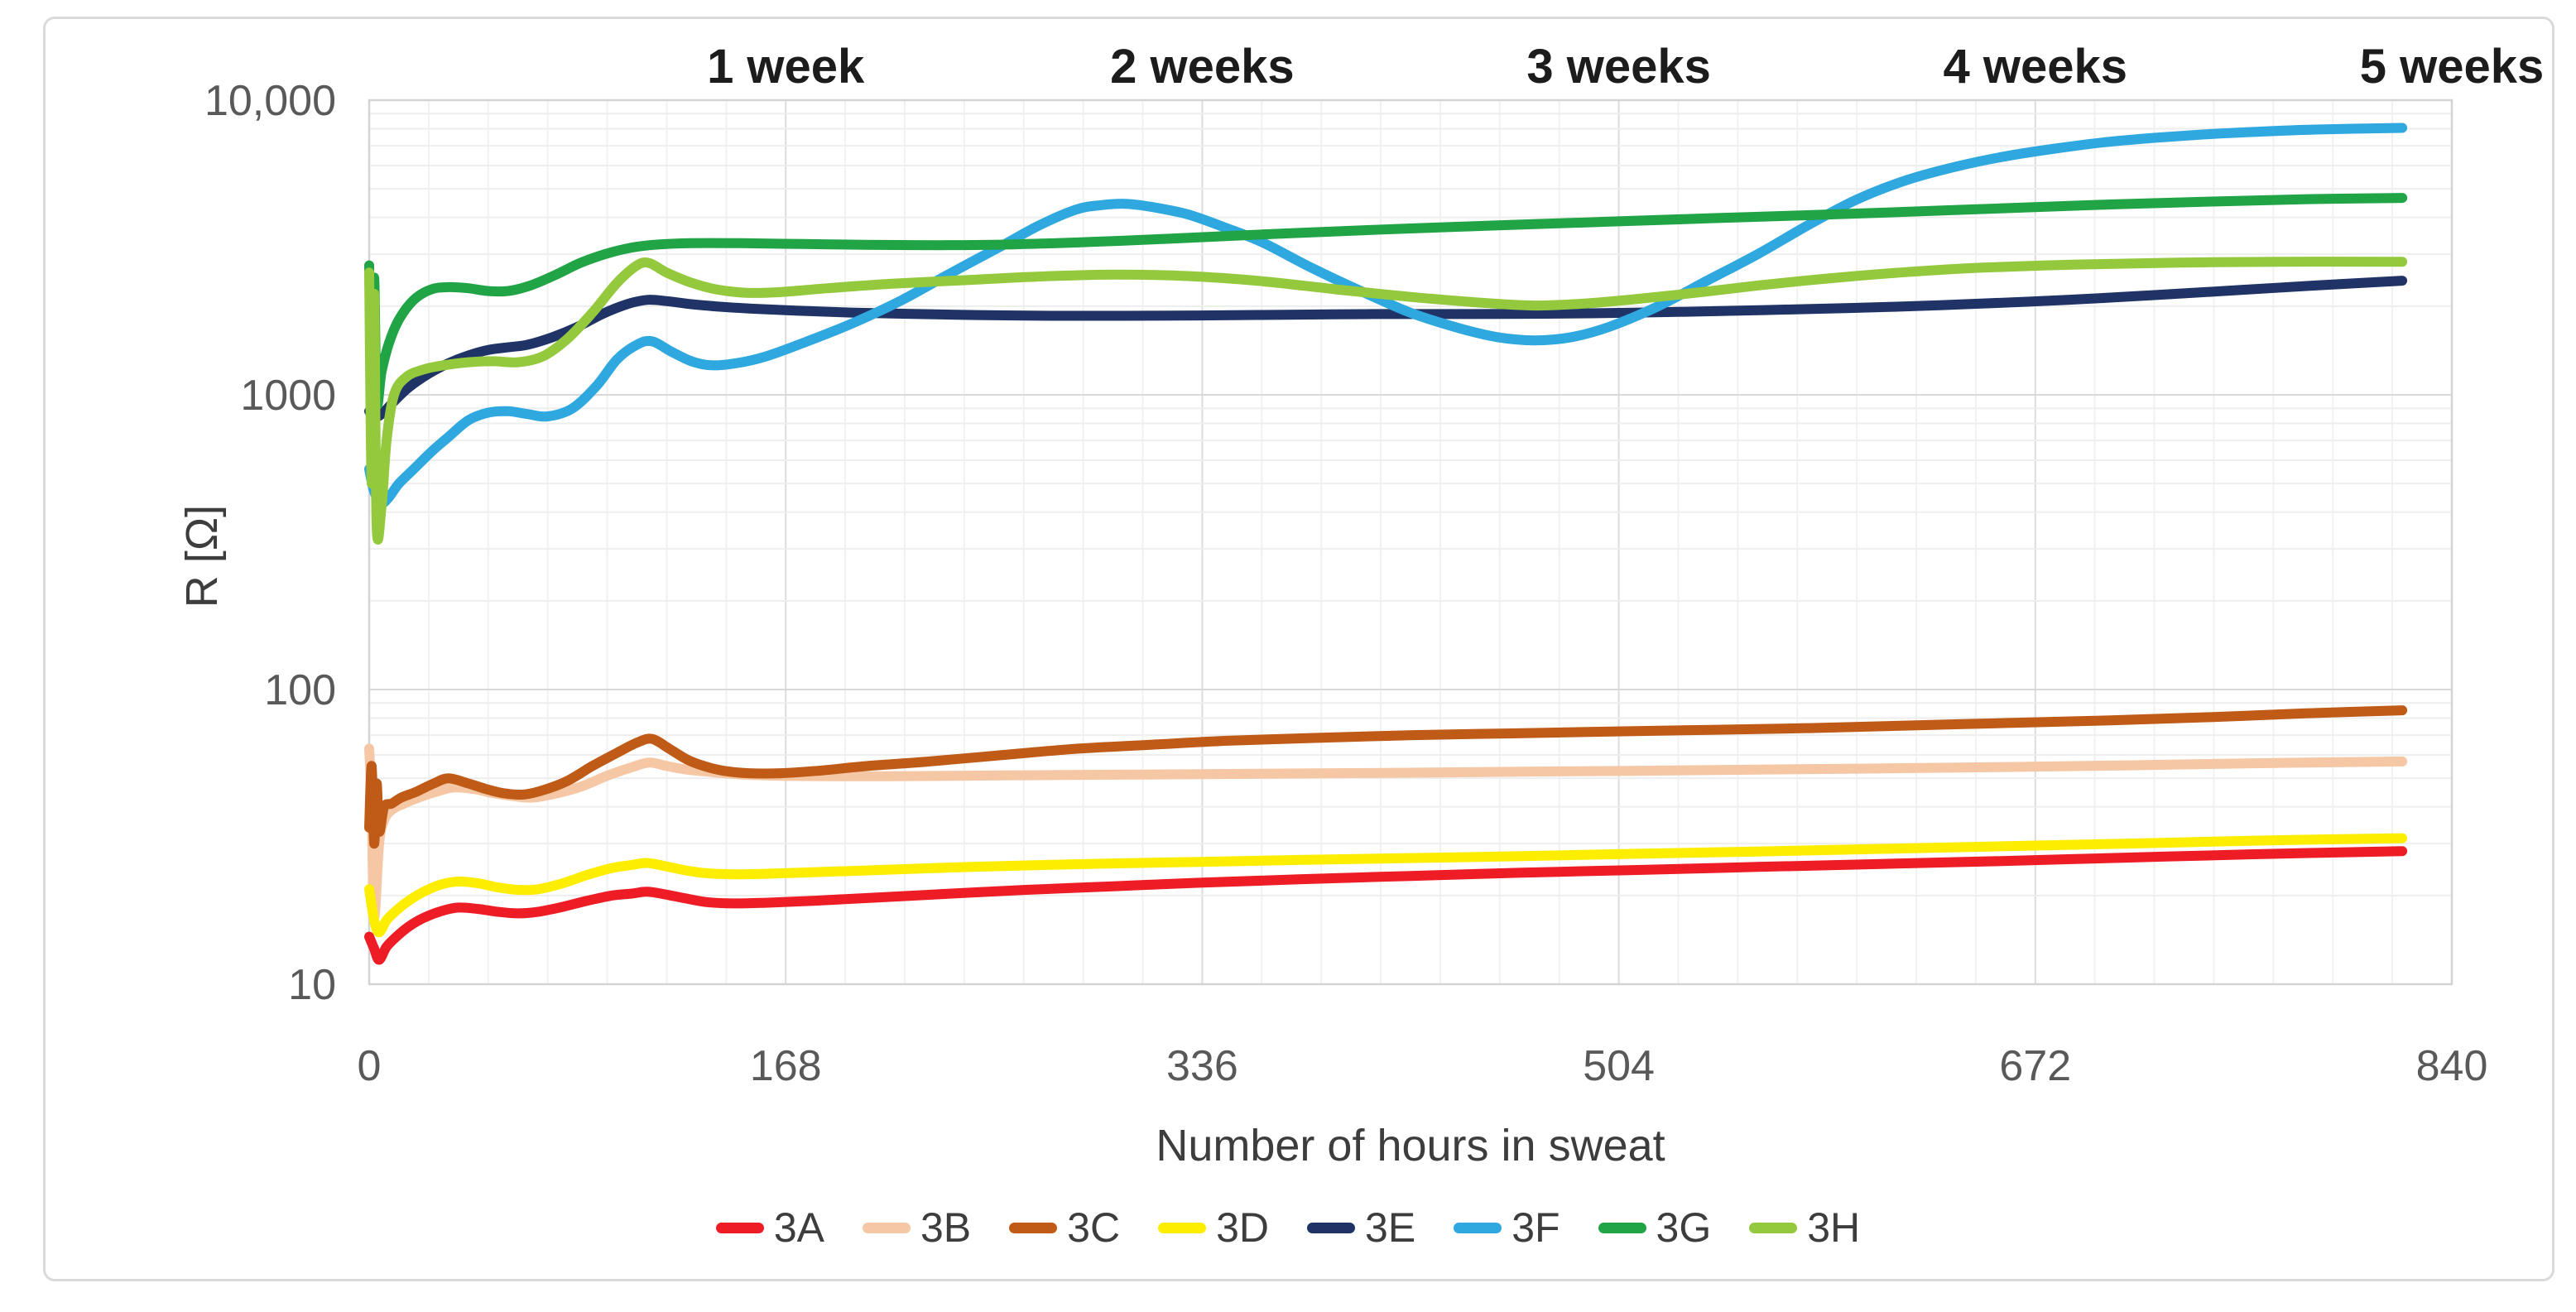 Image resolution: width=2576 pixels, height=1312 pixels. I want to click on legend-swatch-3E, so click(1331, 1227).